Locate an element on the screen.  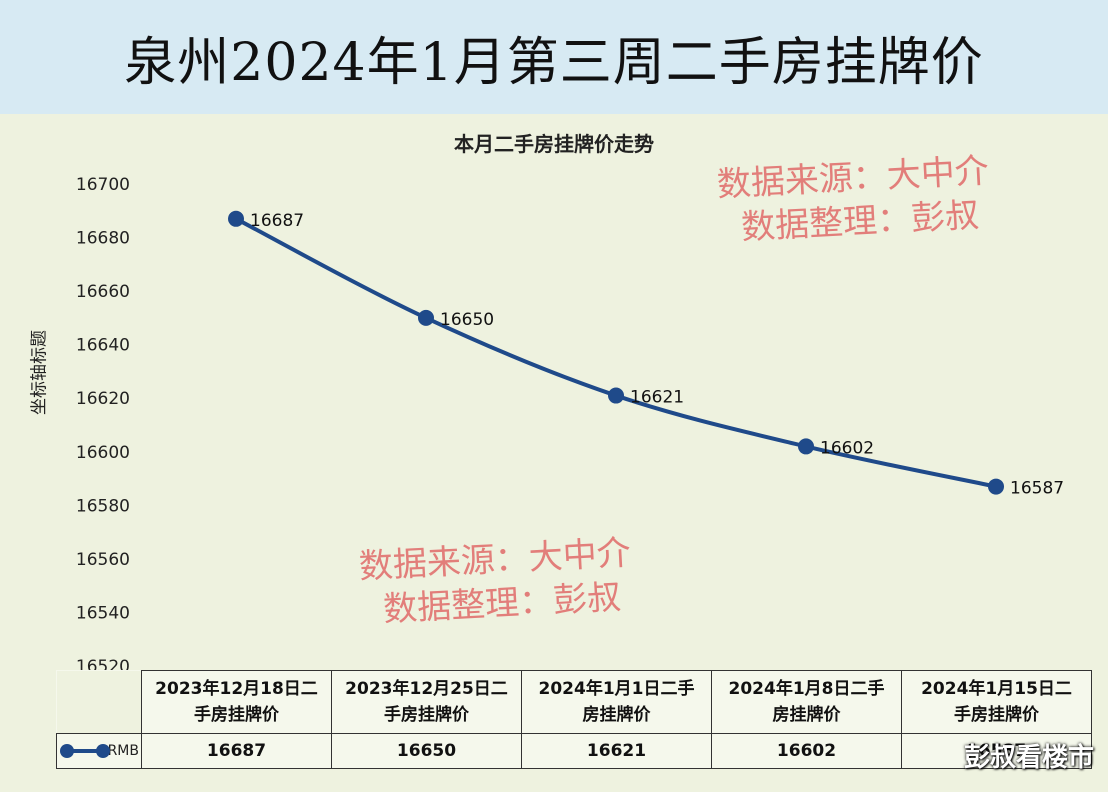
y-tick-label: 16640 is located at coordinates (103, 346).